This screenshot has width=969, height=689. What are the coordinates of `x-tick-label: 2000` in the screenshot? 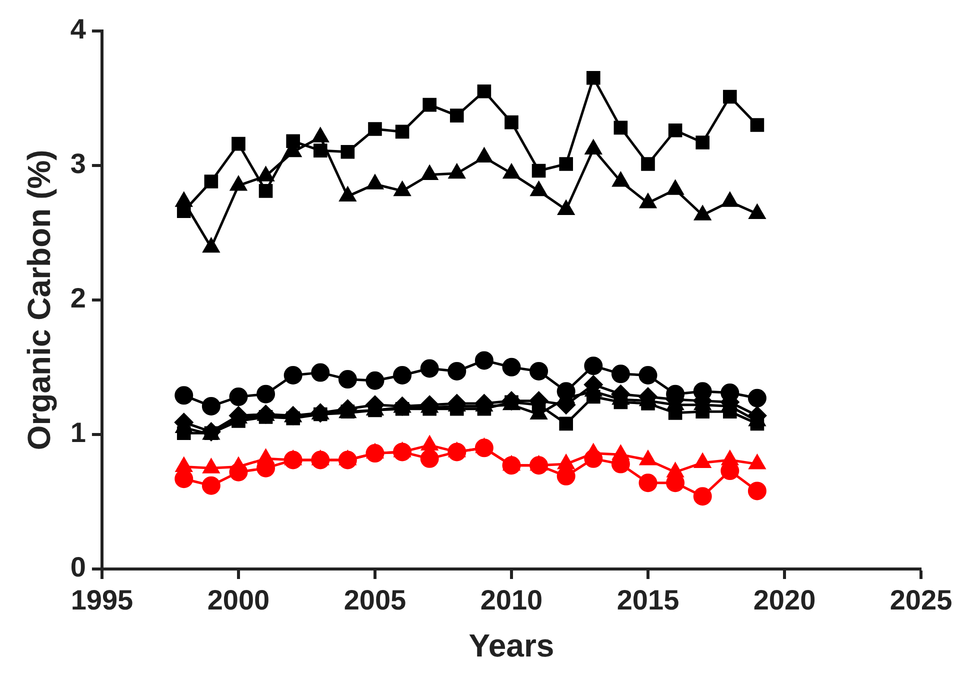 It's located at (238, 600).